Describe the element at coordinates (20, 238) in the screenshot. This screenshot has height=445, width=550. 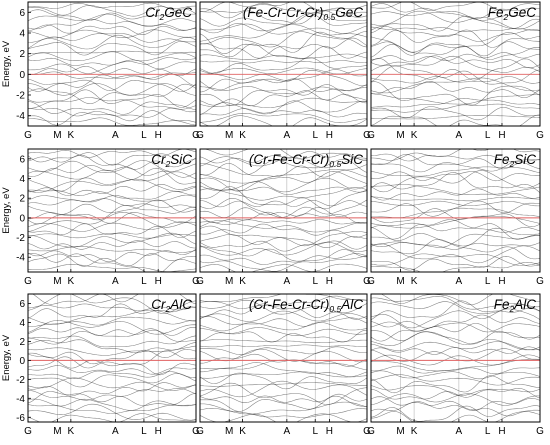
I see `y-tick-label: -2` at that location.